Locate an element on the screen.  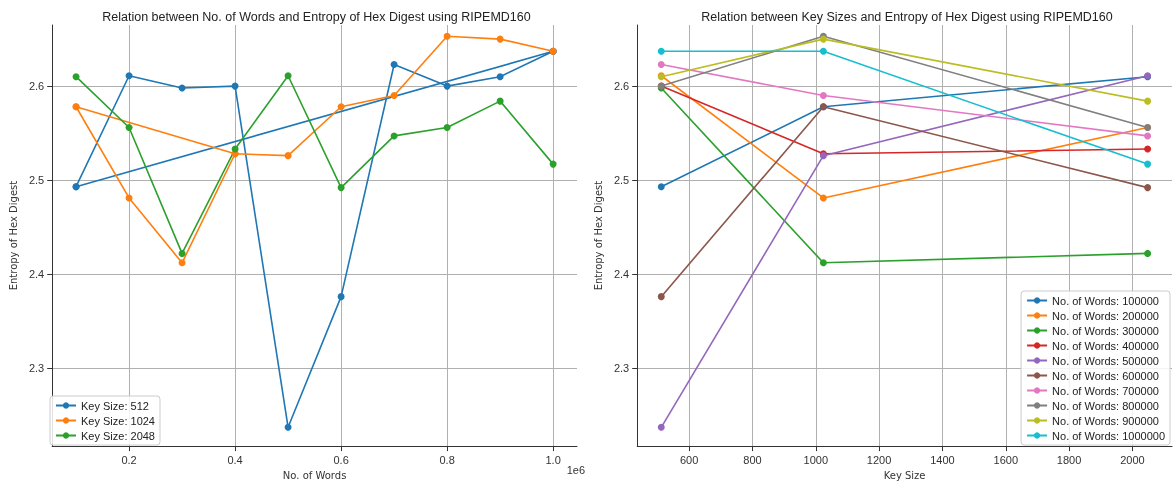
legend-label: No. of Words: 300000 is located at coordinates (1105, 330).